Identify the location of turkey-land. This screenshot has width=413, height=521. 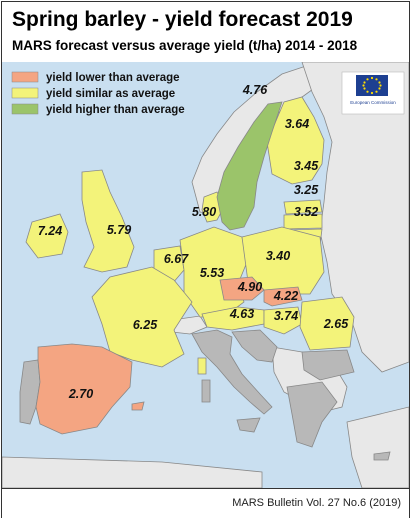
(377, 447).